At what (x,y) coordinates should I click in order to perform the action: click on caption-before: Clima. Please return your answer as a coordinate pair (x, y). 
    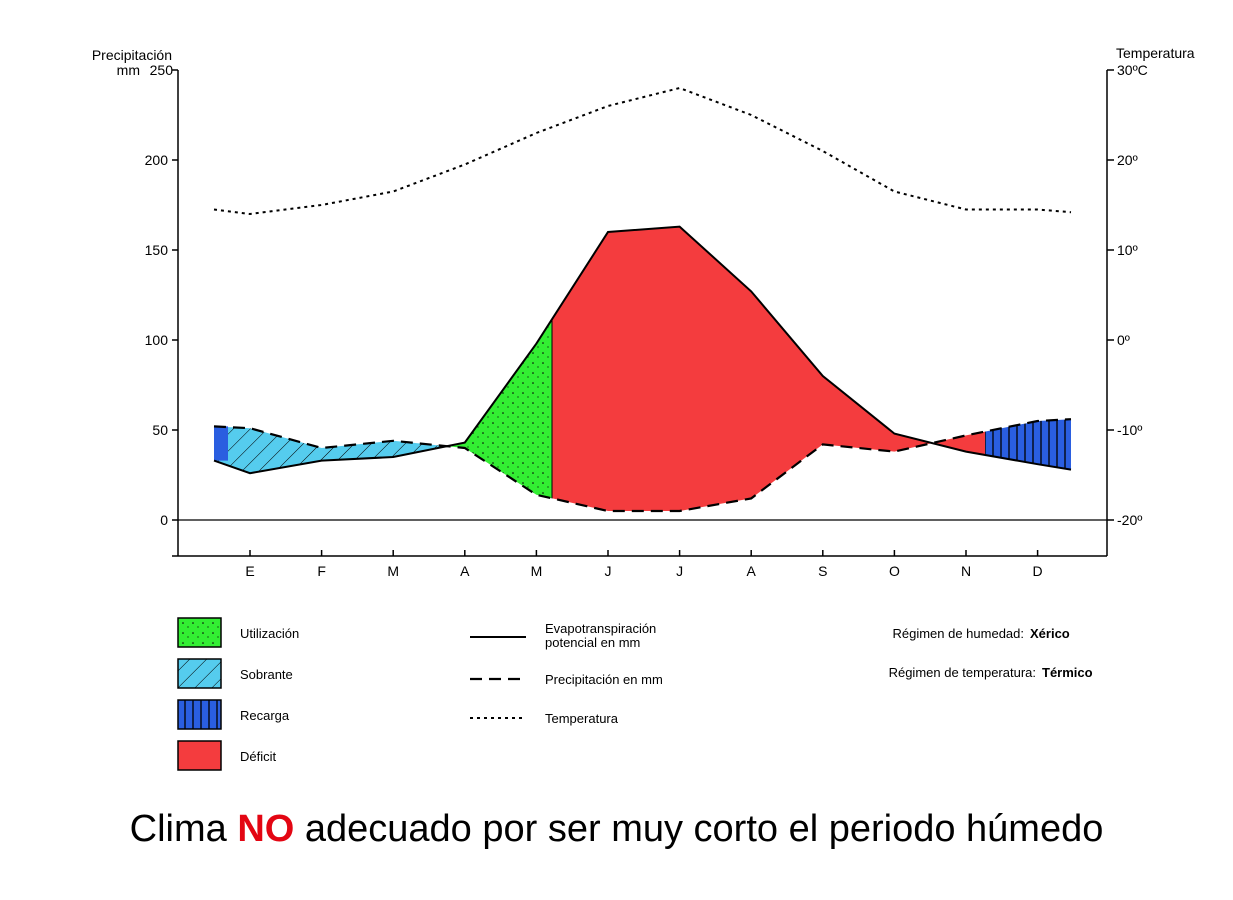
    Looking at the image, I should click on (178, 829).